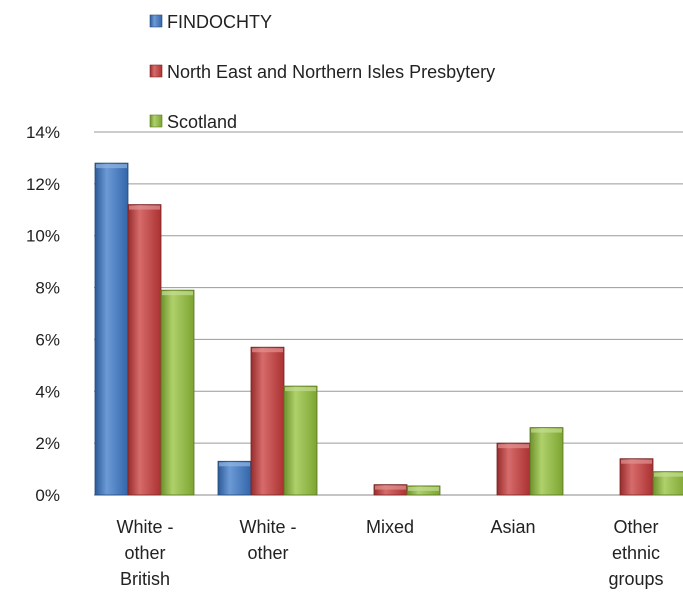 Image resolution: width=683 pixels, height=598 pixels. I want to click on y-tick-label: 0%, so click(47, 495).